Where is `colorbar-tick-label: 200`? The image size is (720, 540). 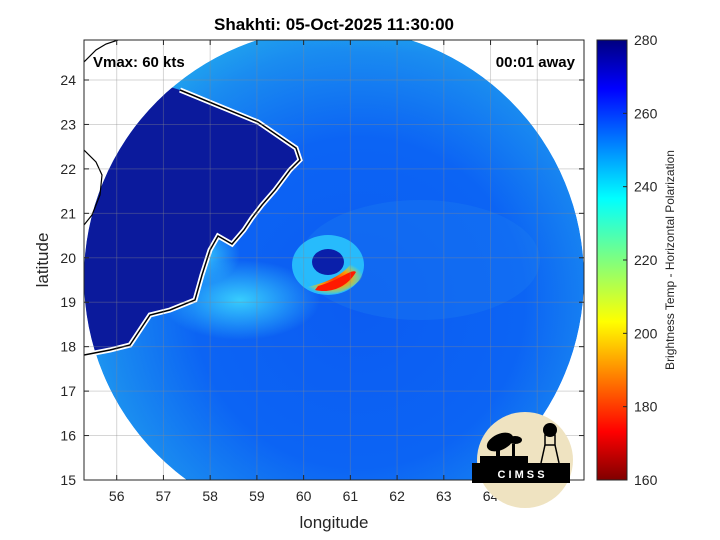
colorbar-tick-label: 200 is located at coordinates (646, 333).